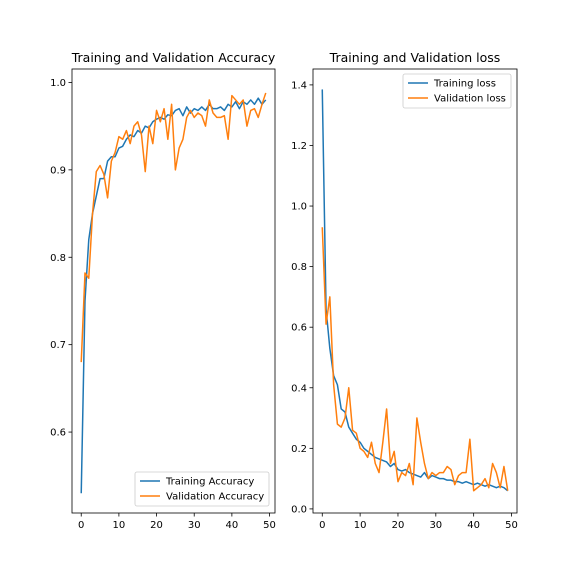 The height and width of the screenshot is (573, 573). Describe the element at coordinates (360, 525) in the screenshot. I see `loss-x-tick-label-10: 10` at that location.